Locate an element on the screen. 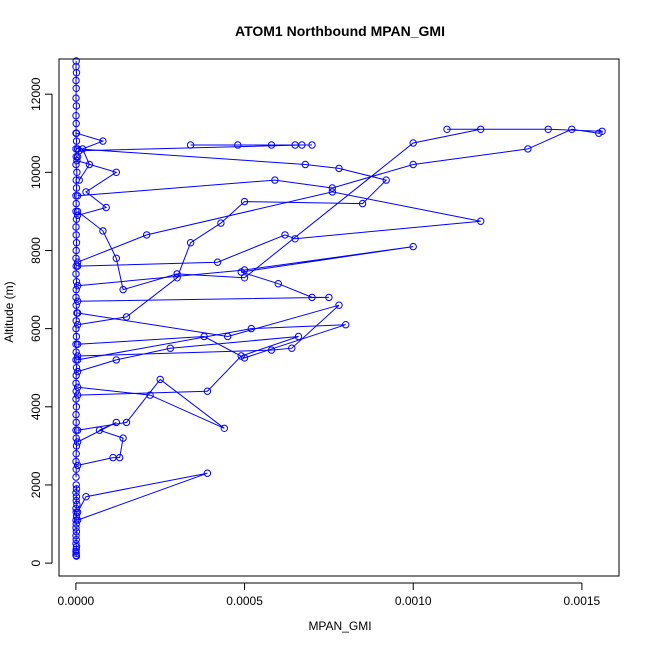  y-tick-label: 2000 is located at coordinates (36, 484).